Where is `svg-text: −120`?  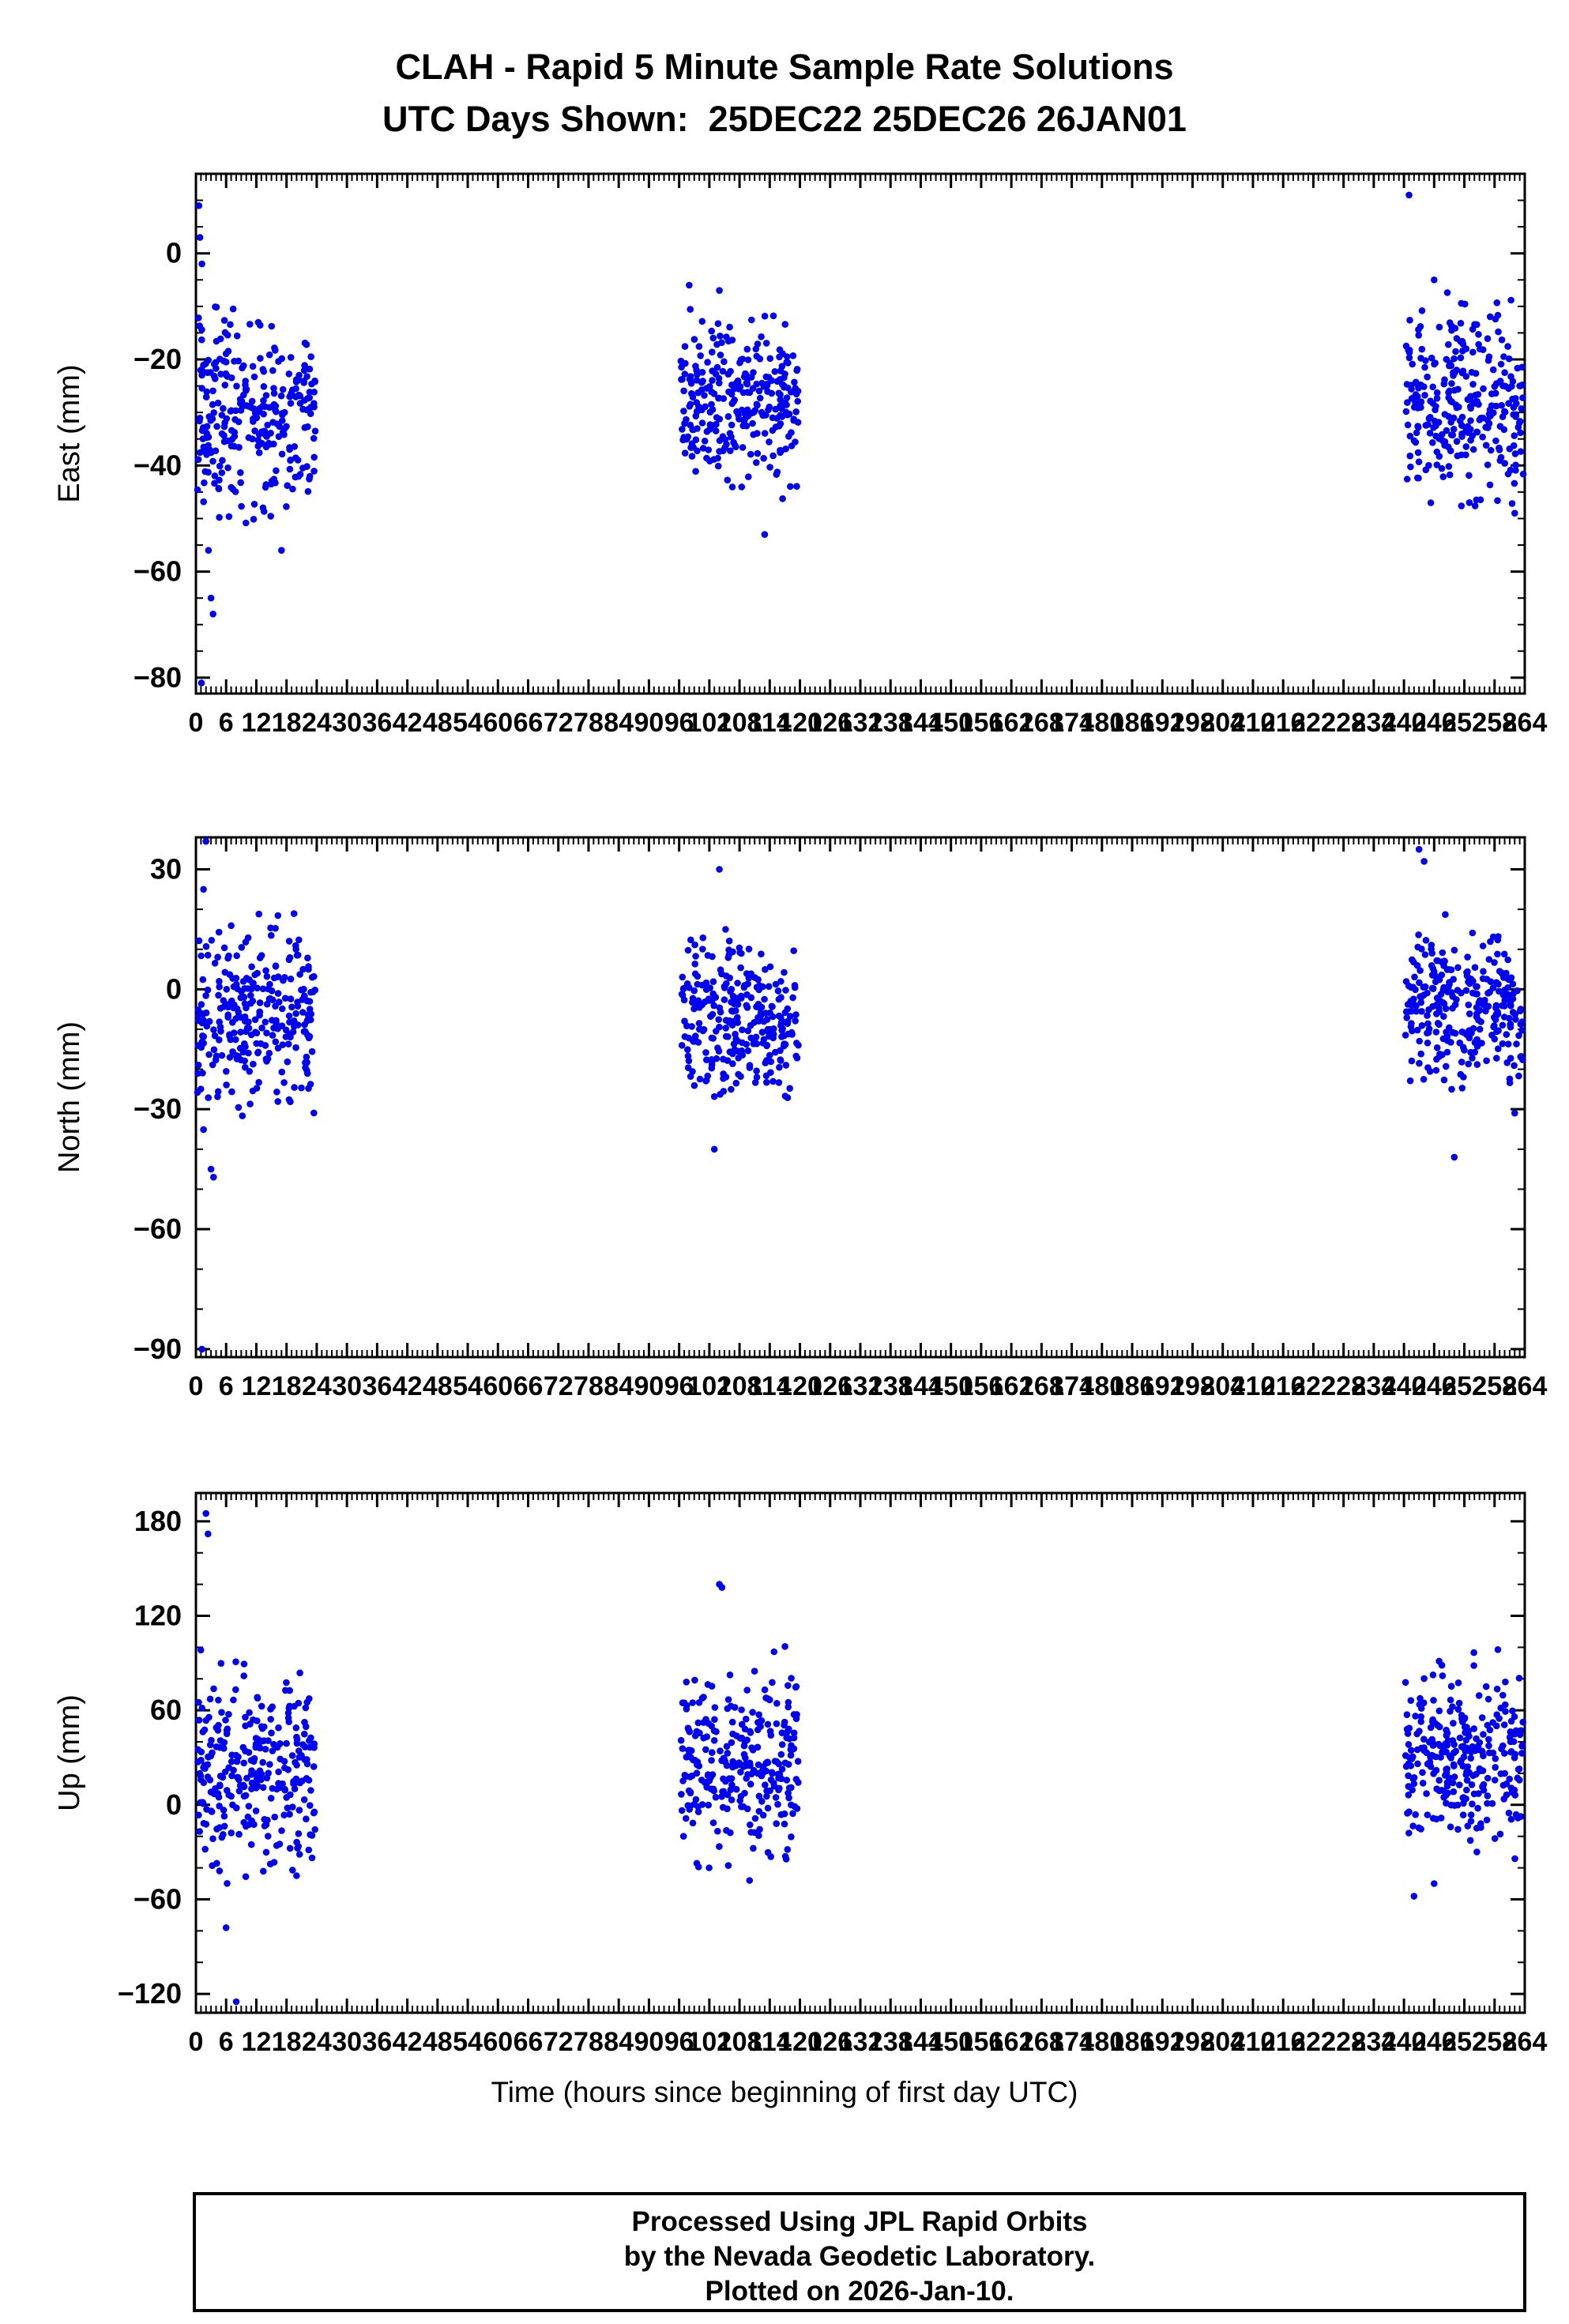 svg-text: −120 is located at coordinates (150, 1993).